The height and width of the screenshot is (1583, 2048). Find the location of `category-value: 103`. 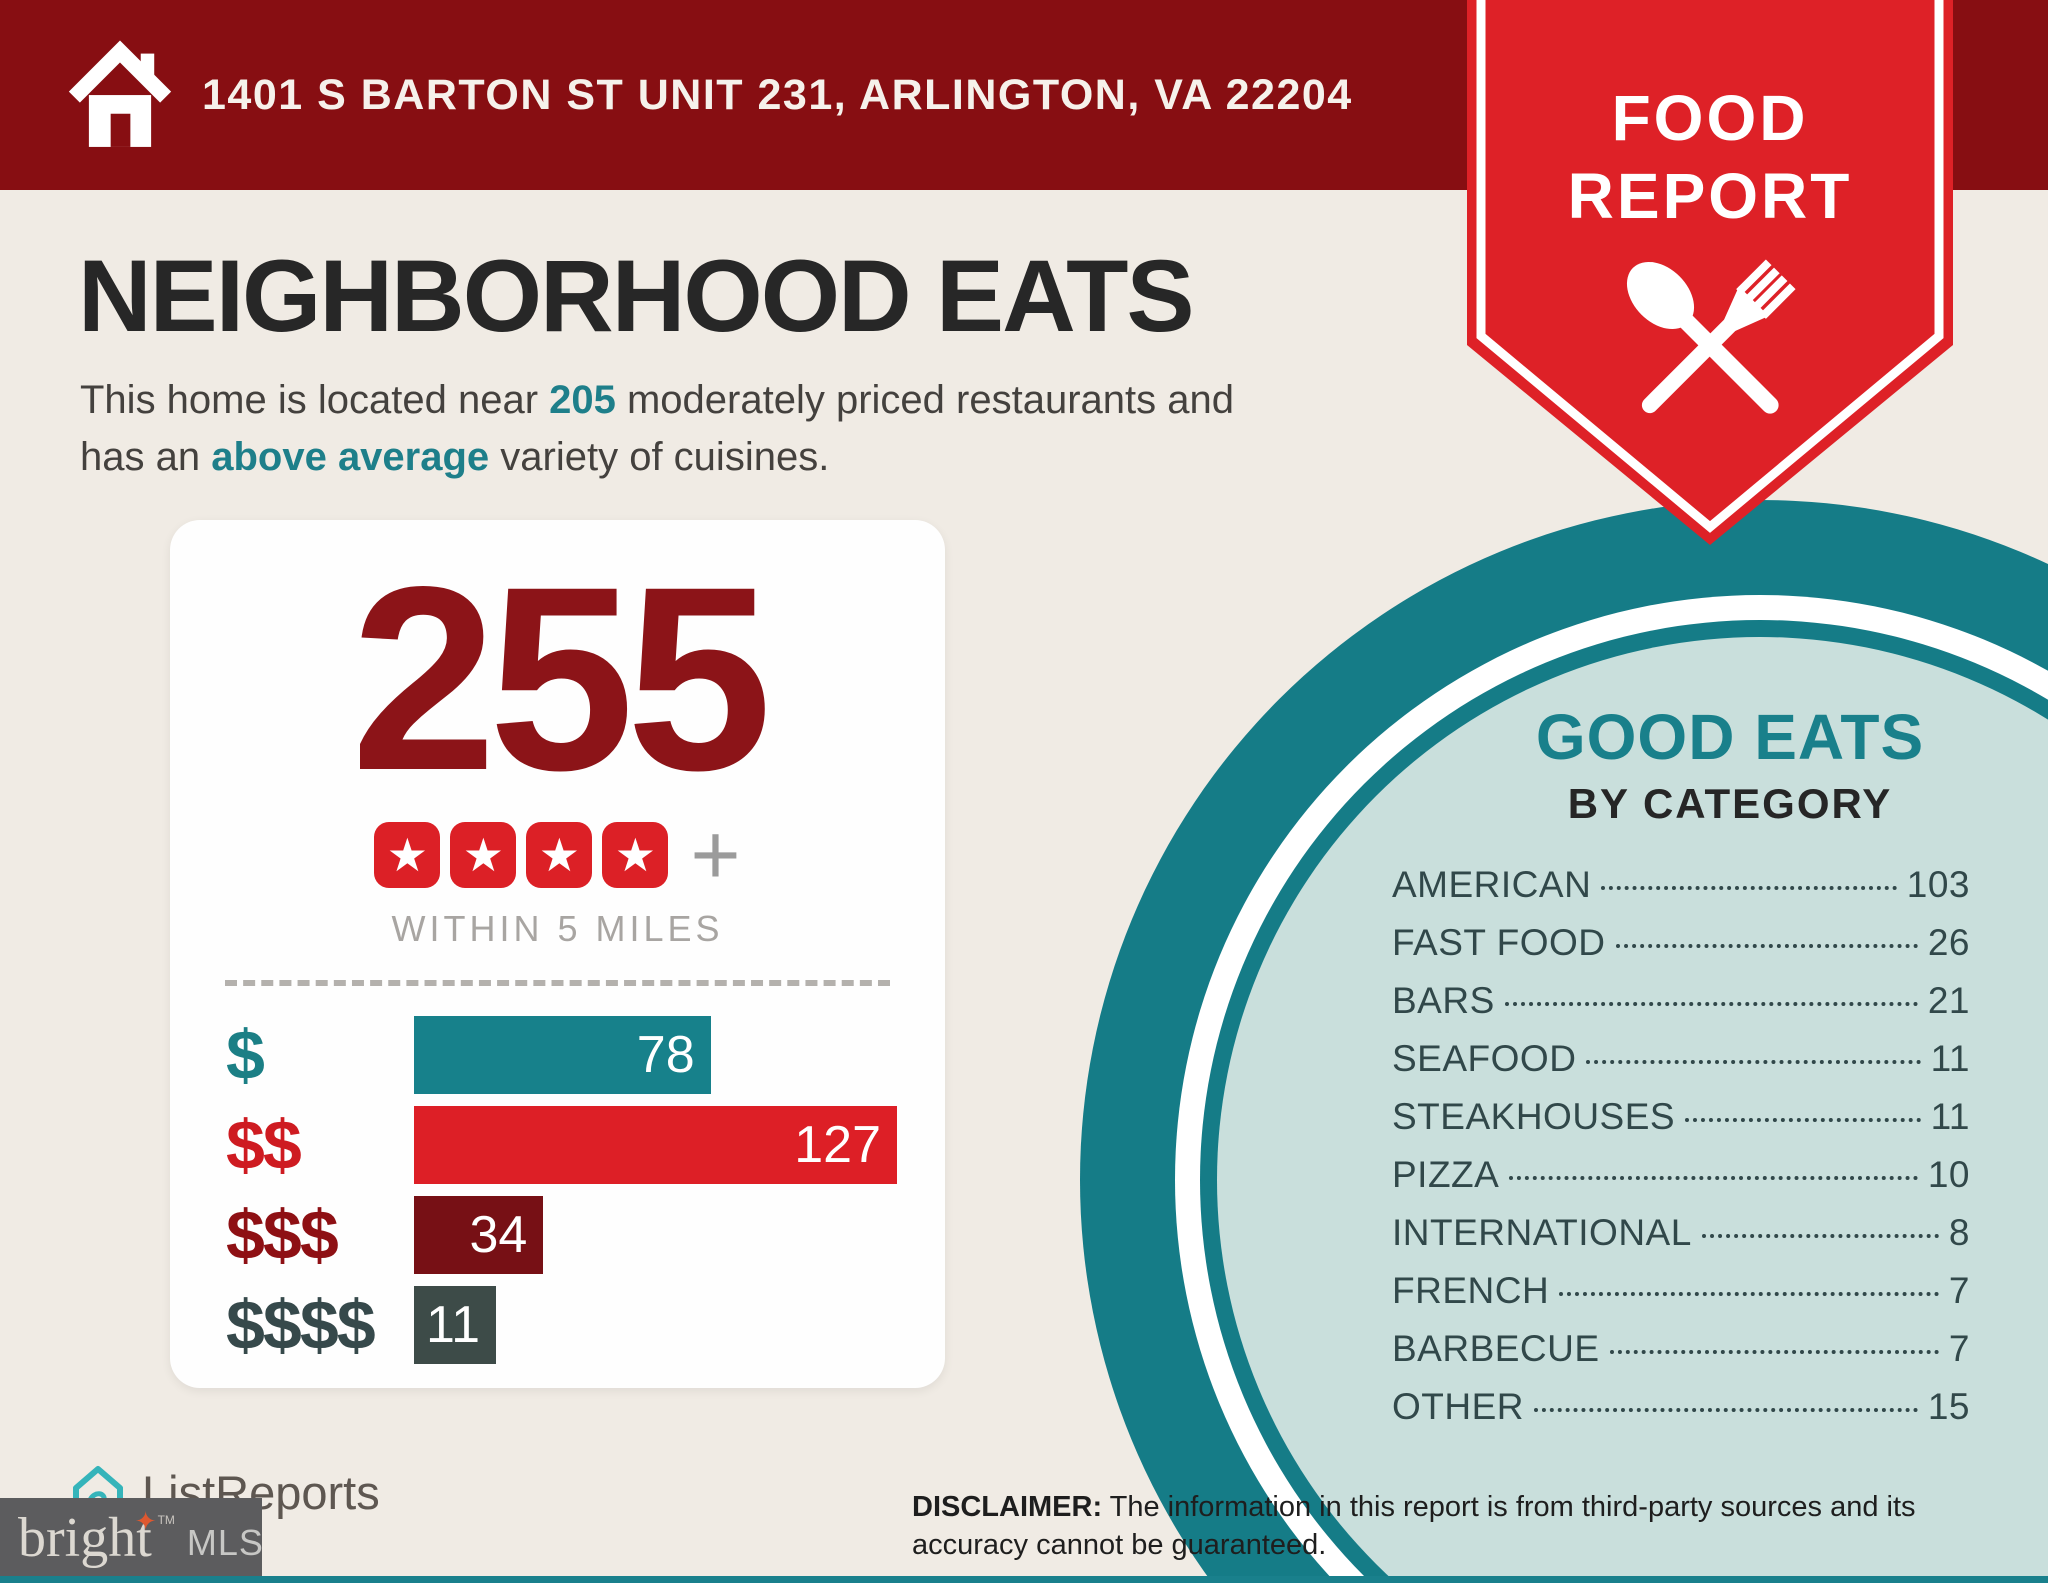

category-value: 103 is located at coordinates (1938, 884).